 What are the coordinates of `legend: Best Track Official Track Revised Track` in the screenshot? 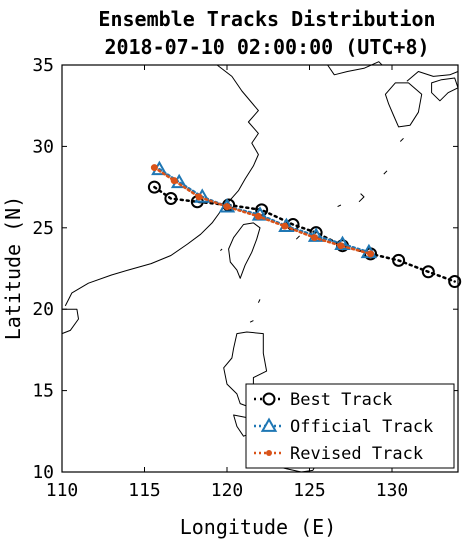 It's located at (350, 426).